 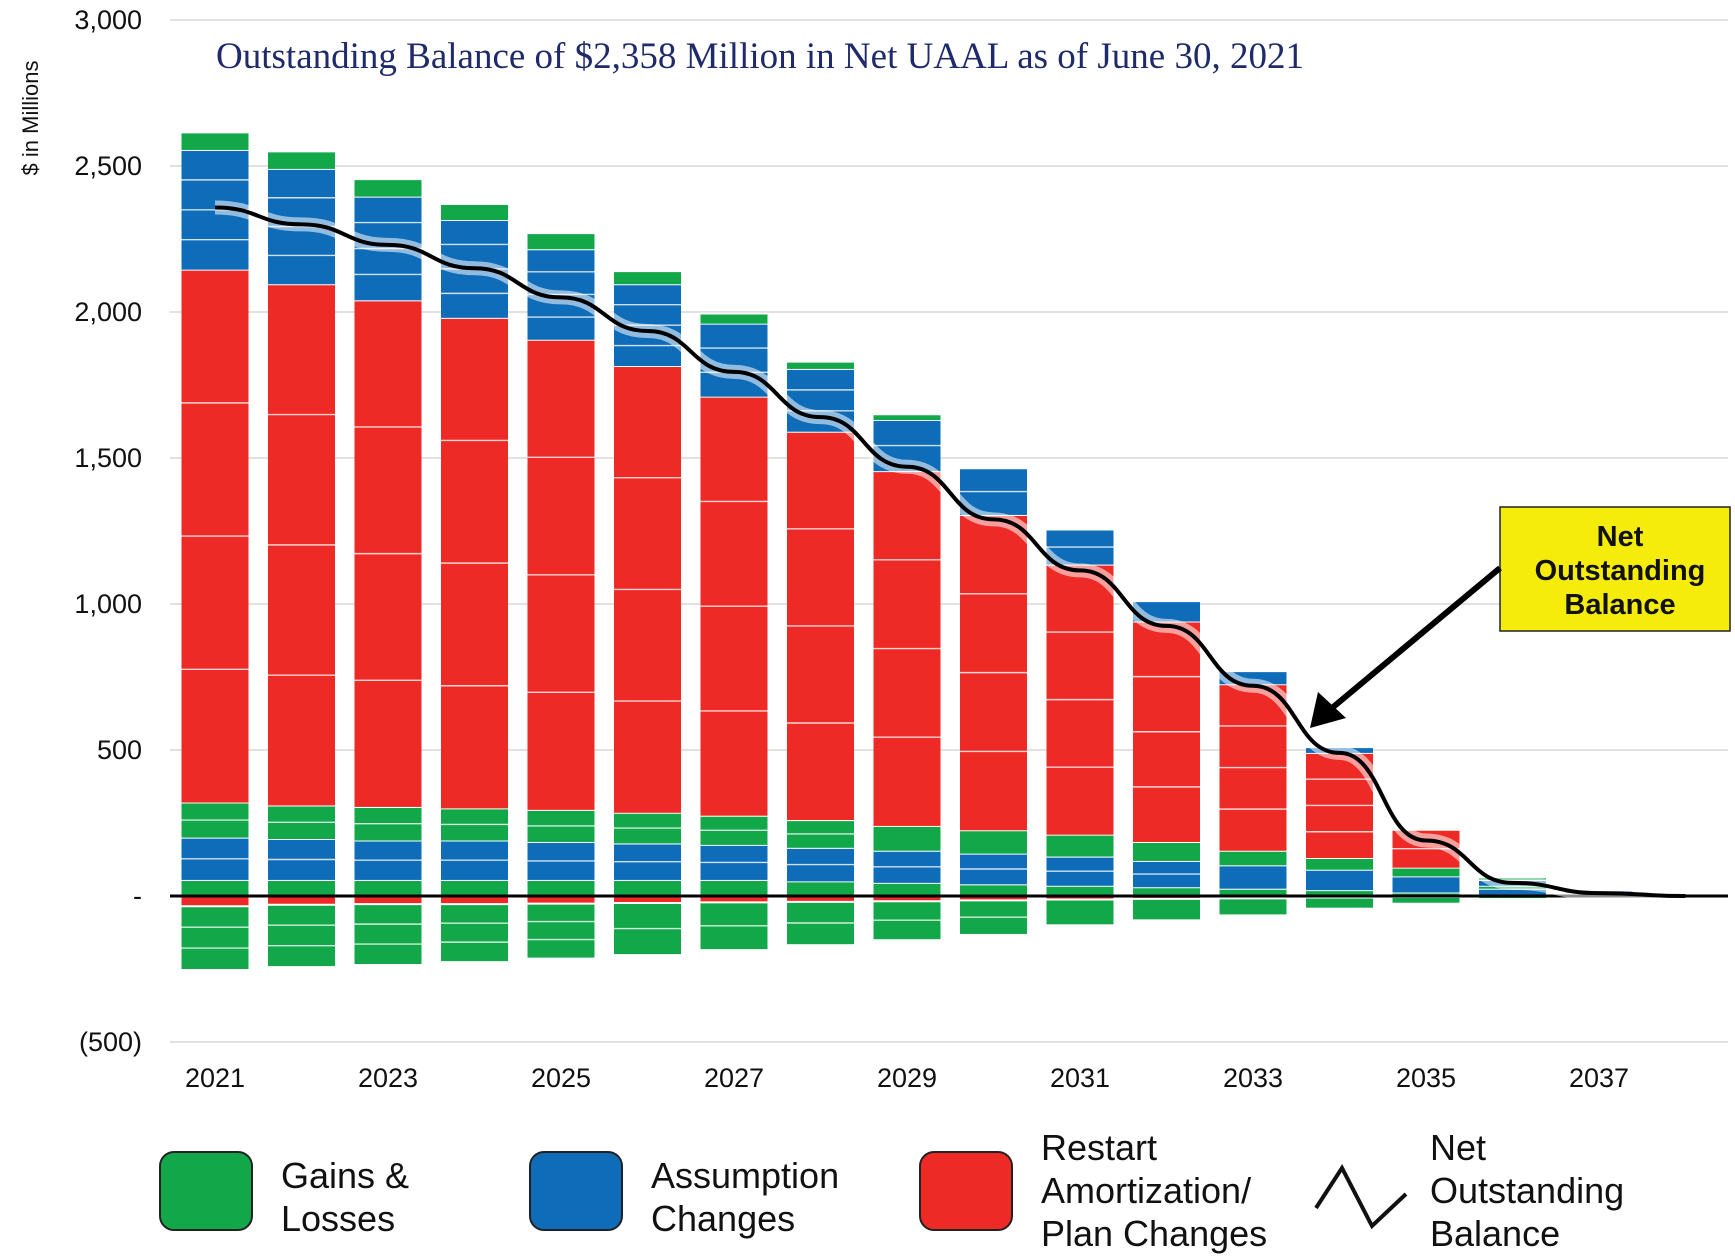 I want to click on legend-label: Outstanding, so click(x=1527, y=1190).